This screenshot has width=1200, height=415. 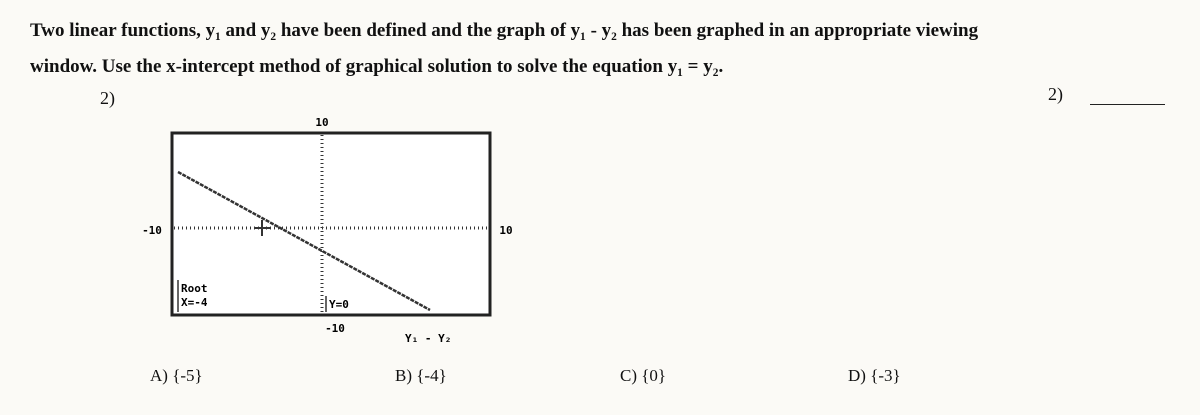 What do you see at coordinates (874, 375) in the screenshot?
I see `choice: D) {-3}` at bounding box center [874, 375].